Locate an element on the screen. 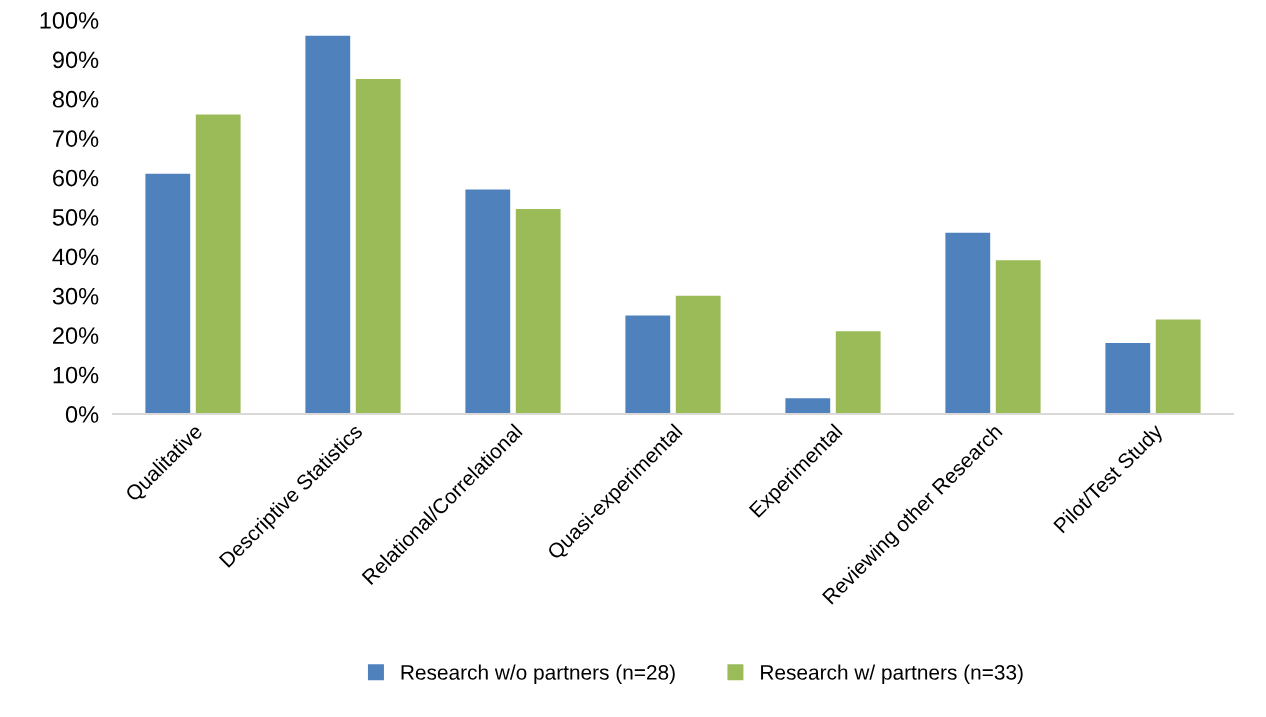 Image resolution: width=1266 pixels, height=717 pixels. y-tick-label: 20% is located at coordinates (76, 335).